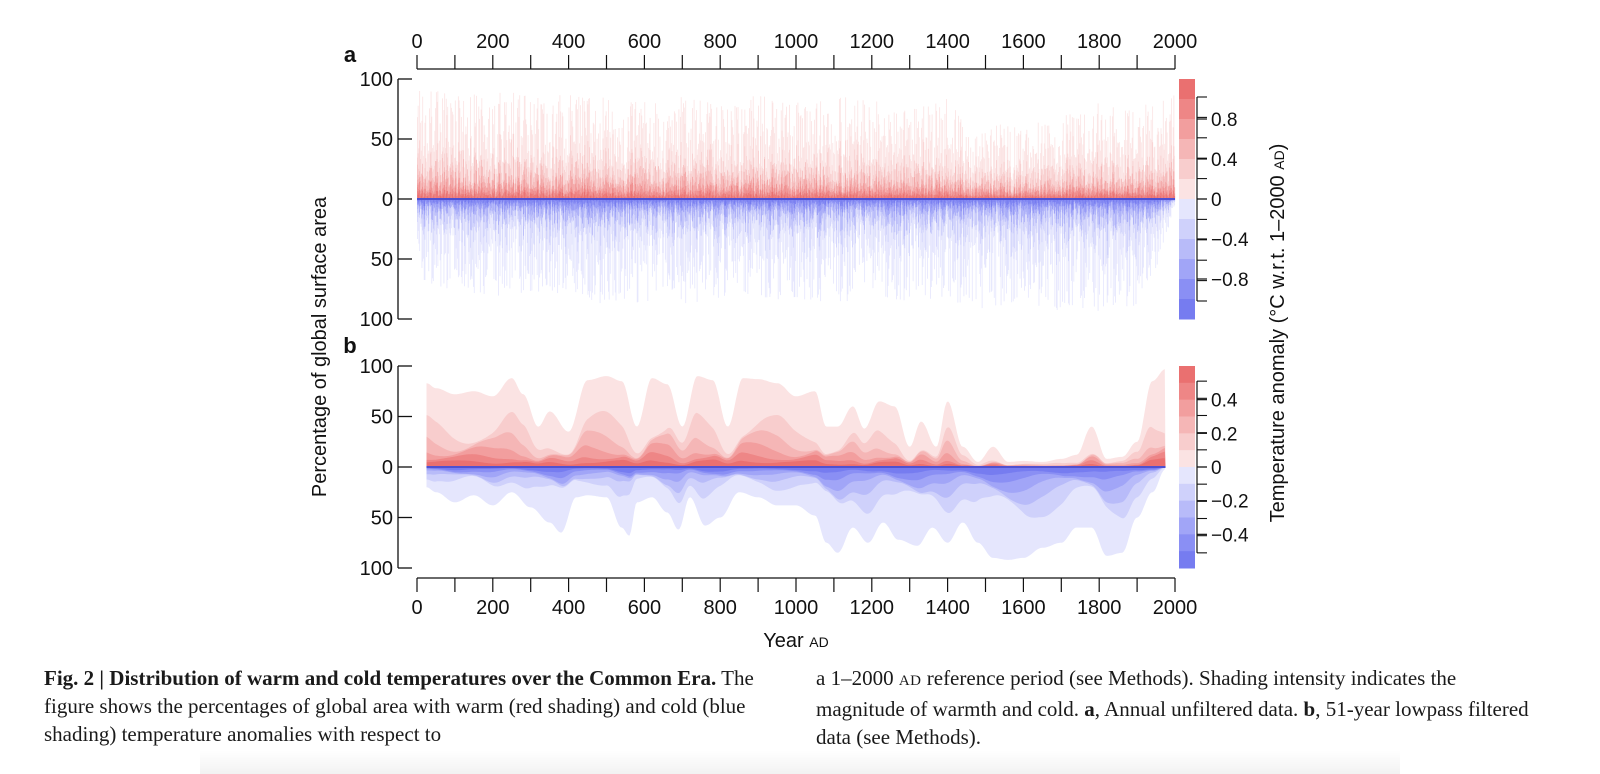 The width and height of the screenshot is (1600, 774). Describe the element at coordinates (644, 608) in the screenshot. I see `x-bottom-tick-label: 600` at that location.